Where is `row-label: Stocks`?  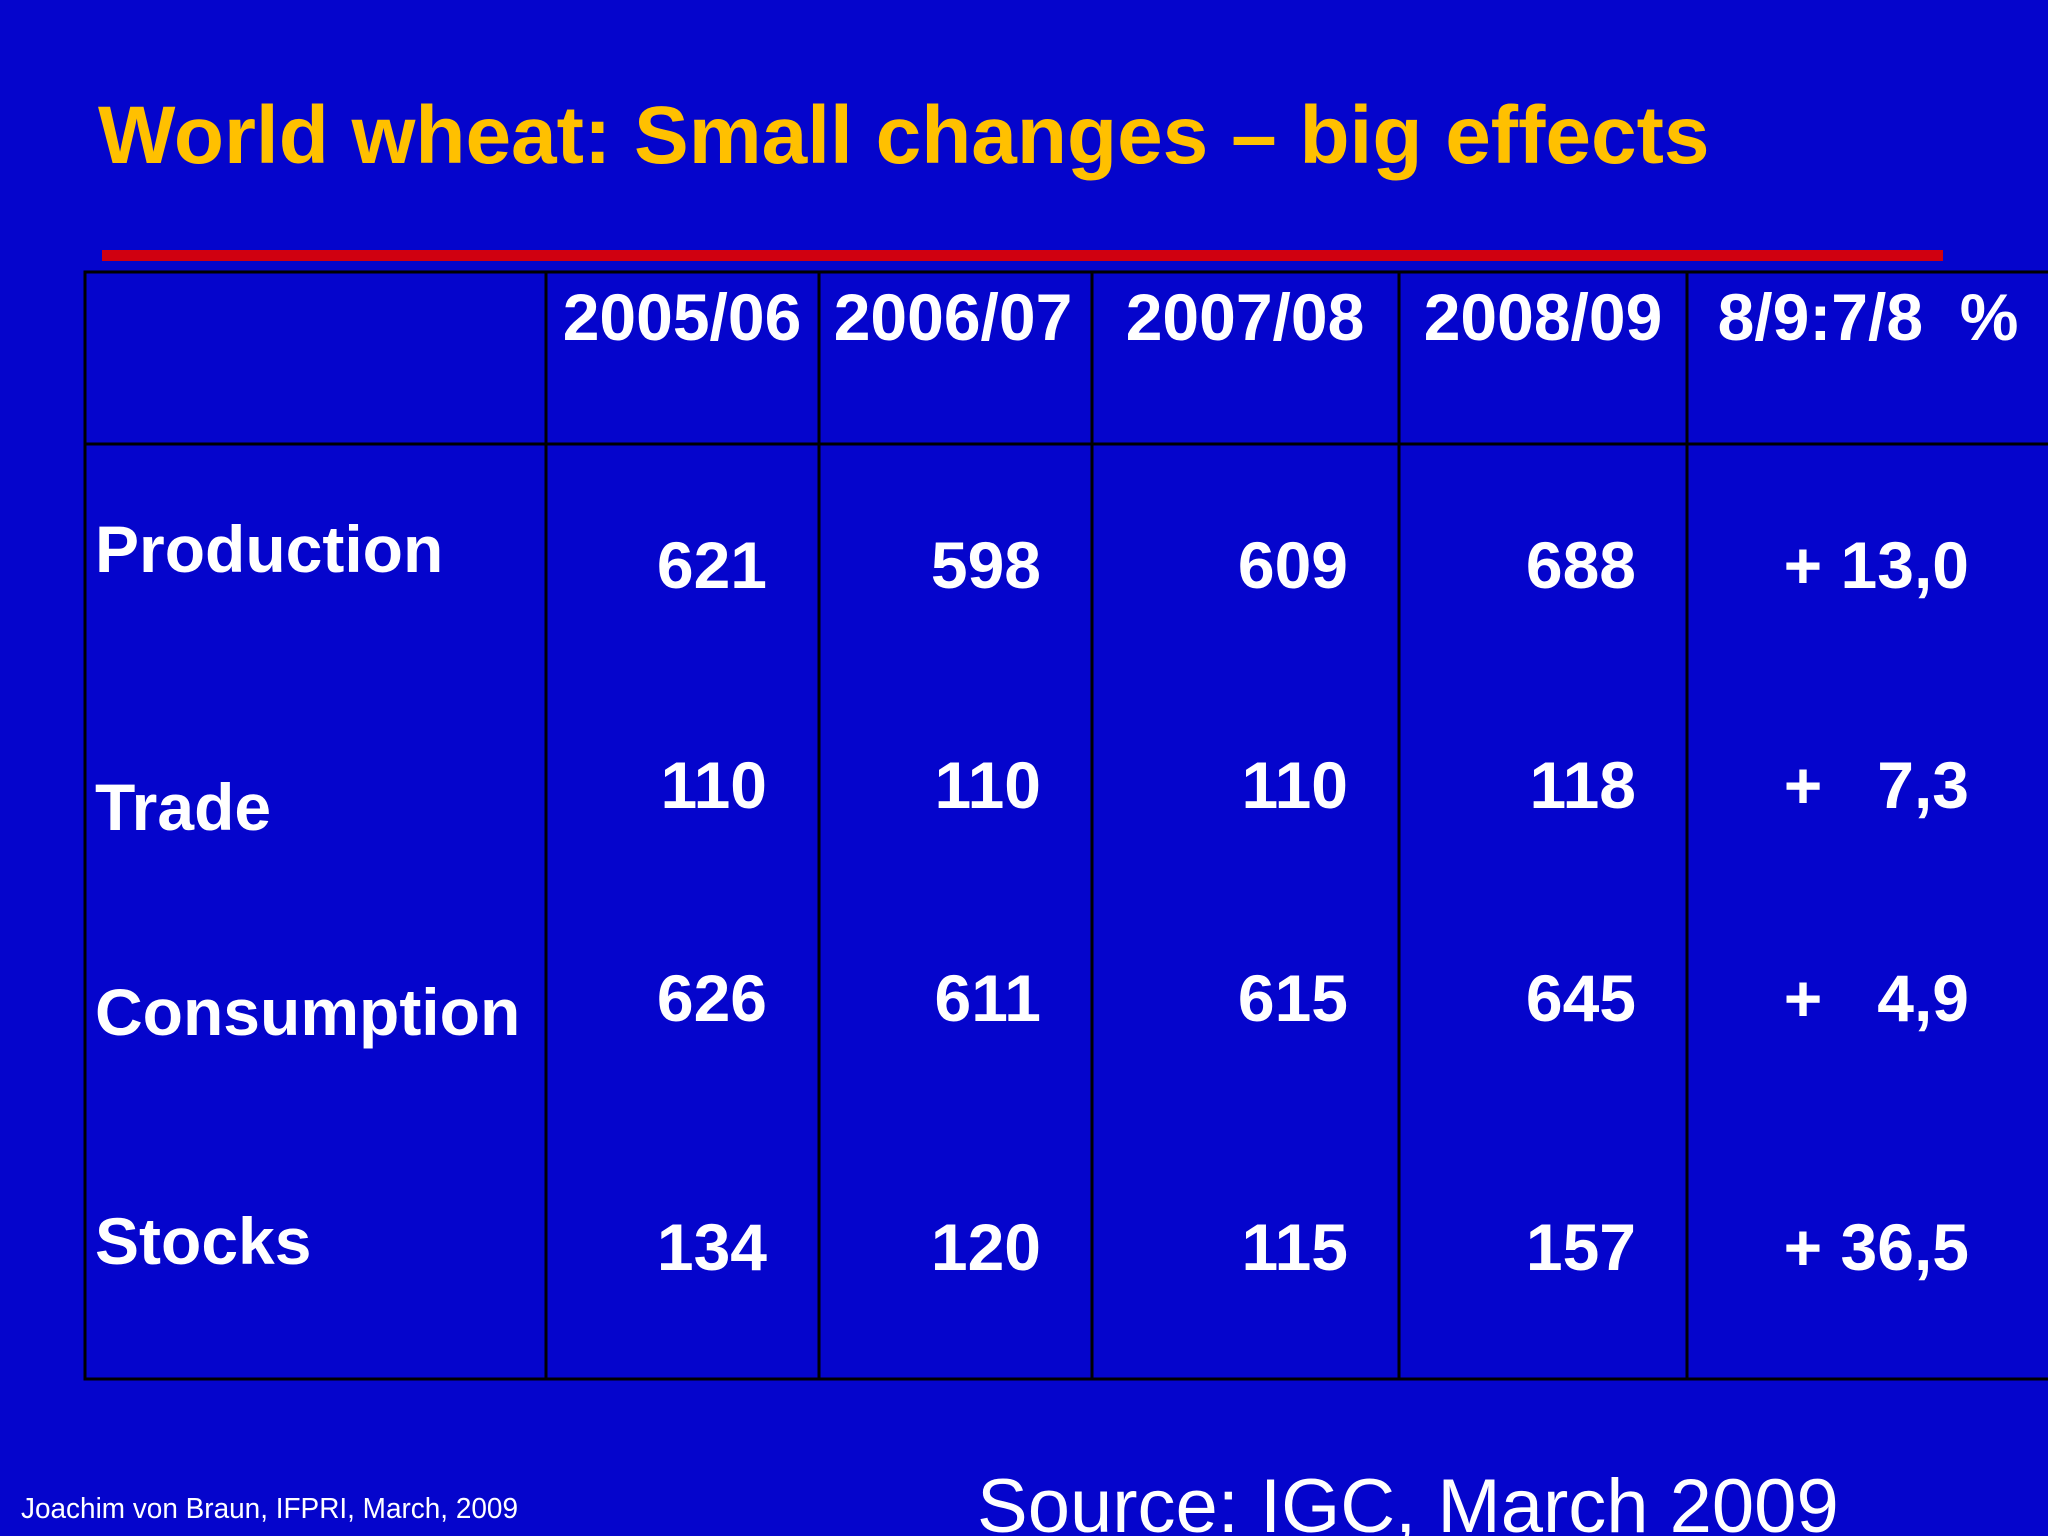
row-label: Stocks is located at coordinates (203, 1241).